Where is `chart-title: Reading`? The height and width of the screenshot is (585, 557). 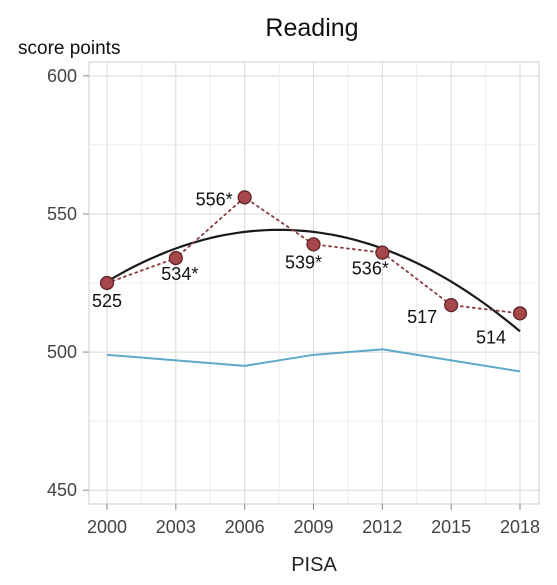 chart-title: Reading is located at coordinates (311, 28).